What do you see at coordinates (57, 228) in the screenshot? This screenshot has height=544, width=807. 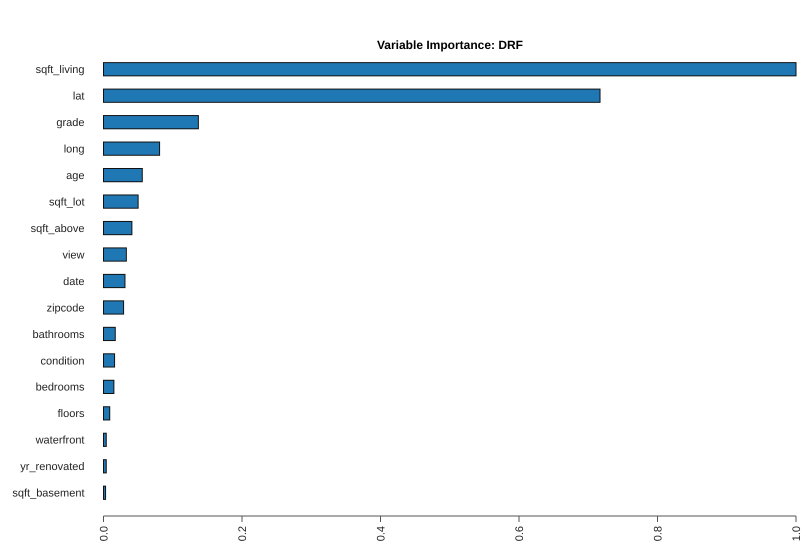 I see `y-tick-label: sqft_above` at bounding box center [57, 228].